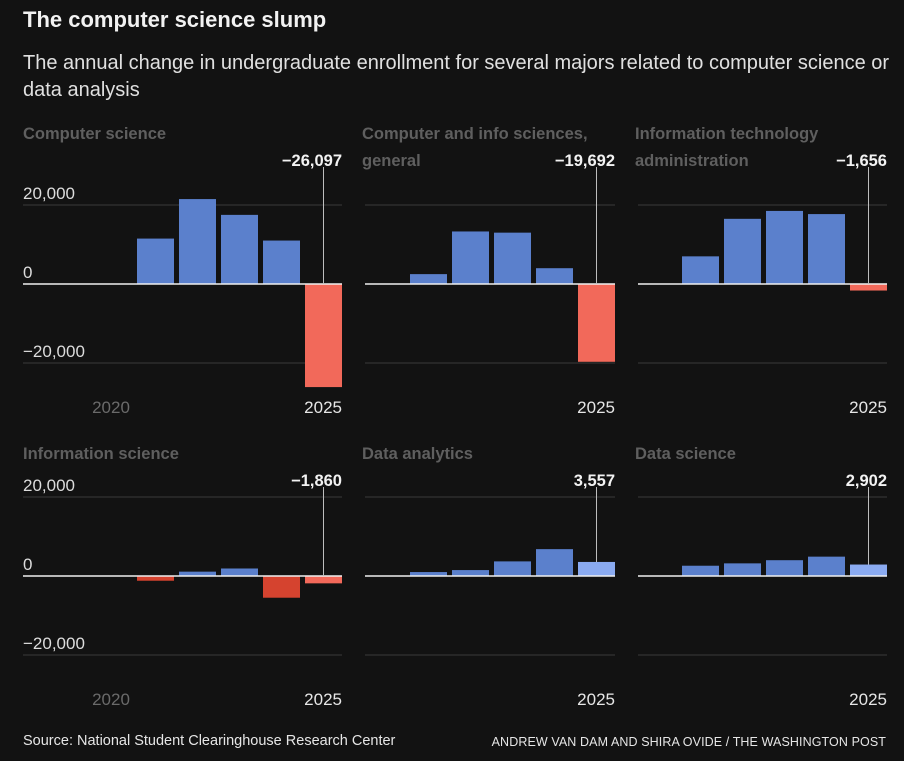 The width and height of the screenshot is (904, 761). Describe the element at coordinates (101, 454) in the screenshot. I see `panel-title: Information science` at that location.